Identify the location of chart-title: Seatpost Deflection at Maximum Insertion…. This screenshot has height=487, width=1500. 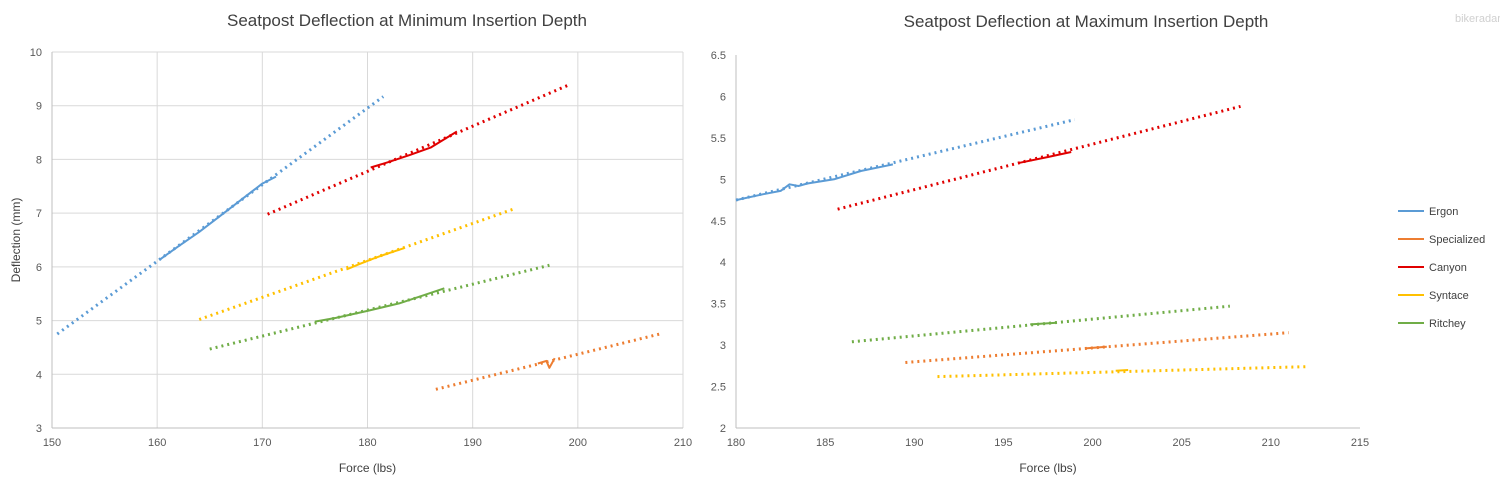
(1086, 21).